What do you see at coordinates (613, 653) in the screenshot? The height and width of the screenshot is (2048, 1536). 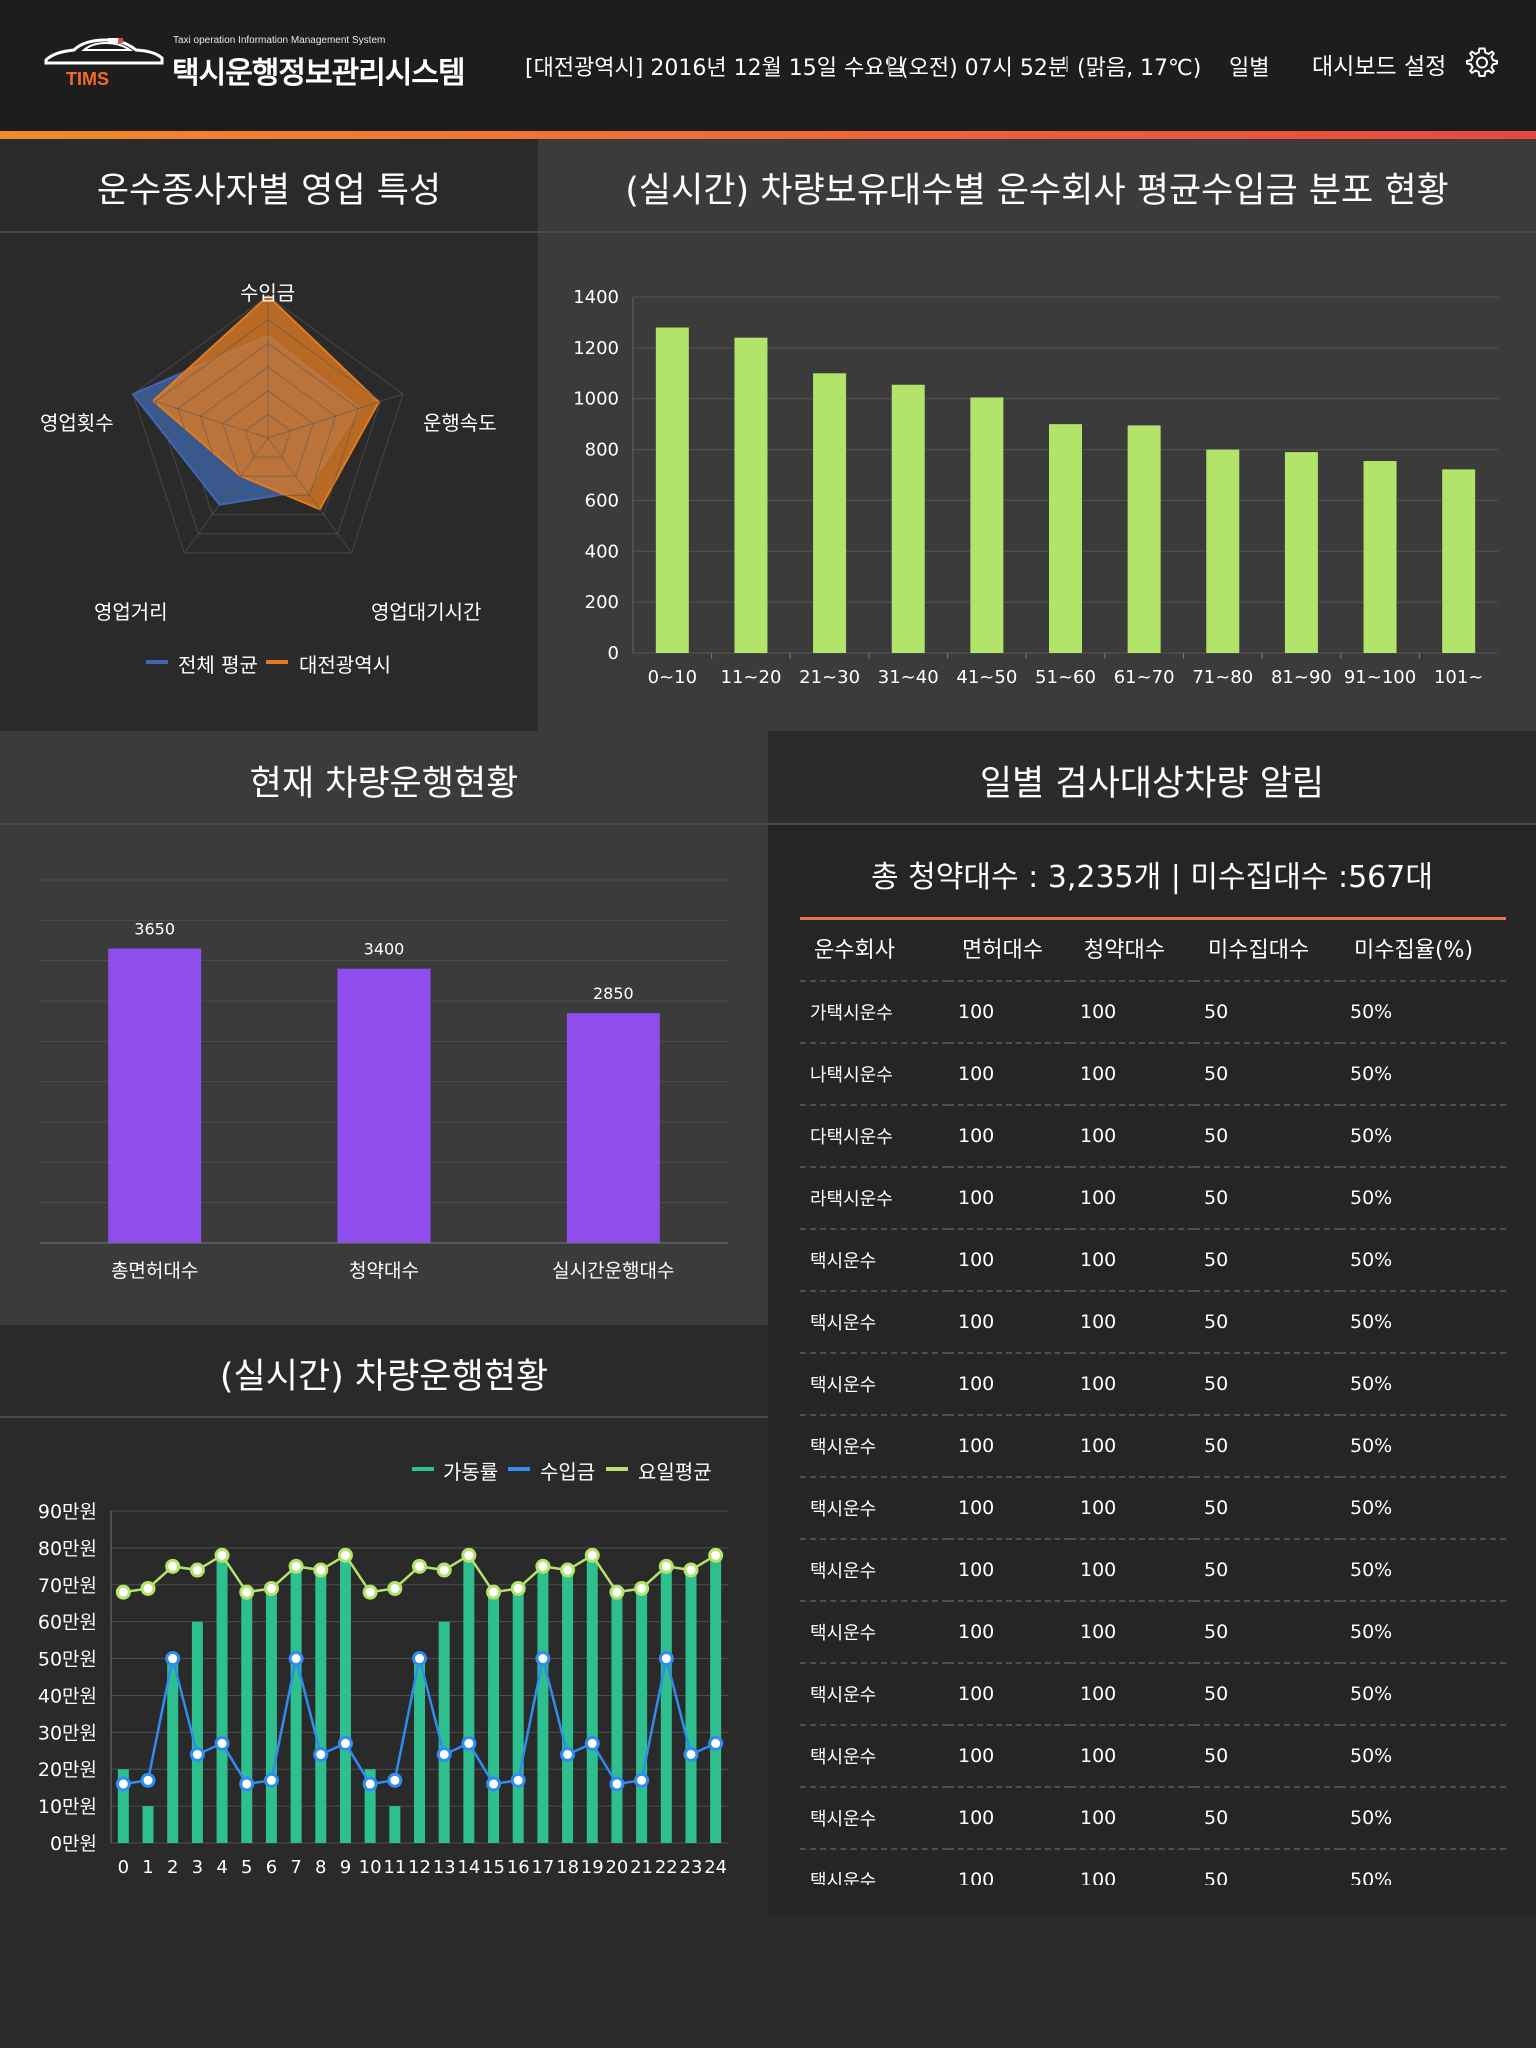 I see `y-tick-label: 0` at bounding box center [613, 653].